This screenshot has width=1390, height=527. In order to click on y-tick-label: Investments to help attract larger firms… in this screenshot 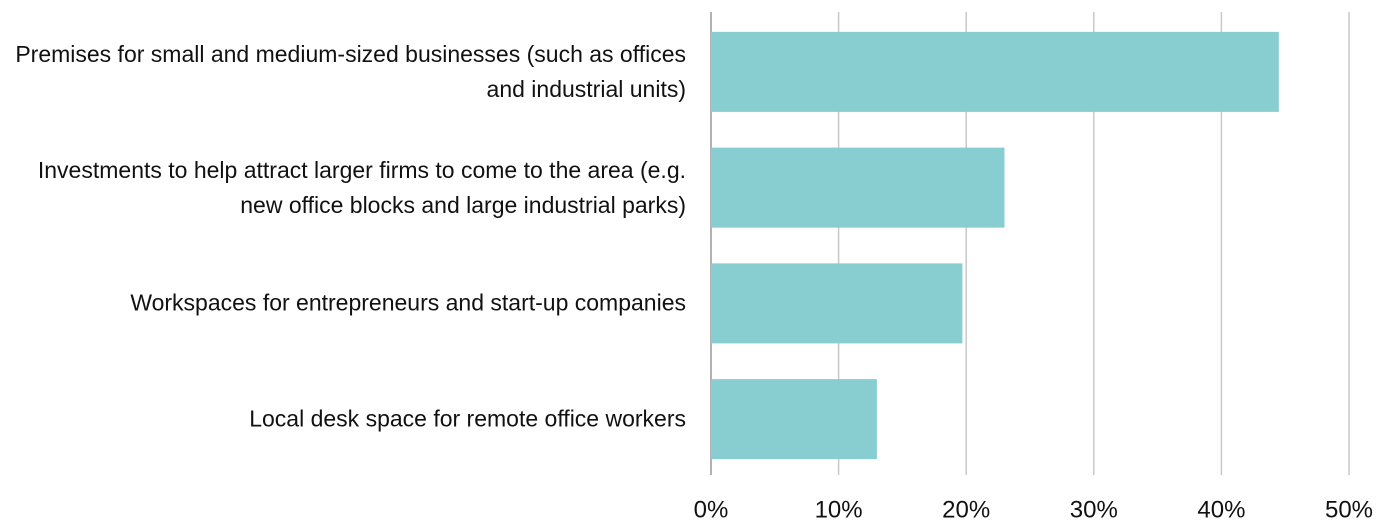, I will do `click(361, 187)`.